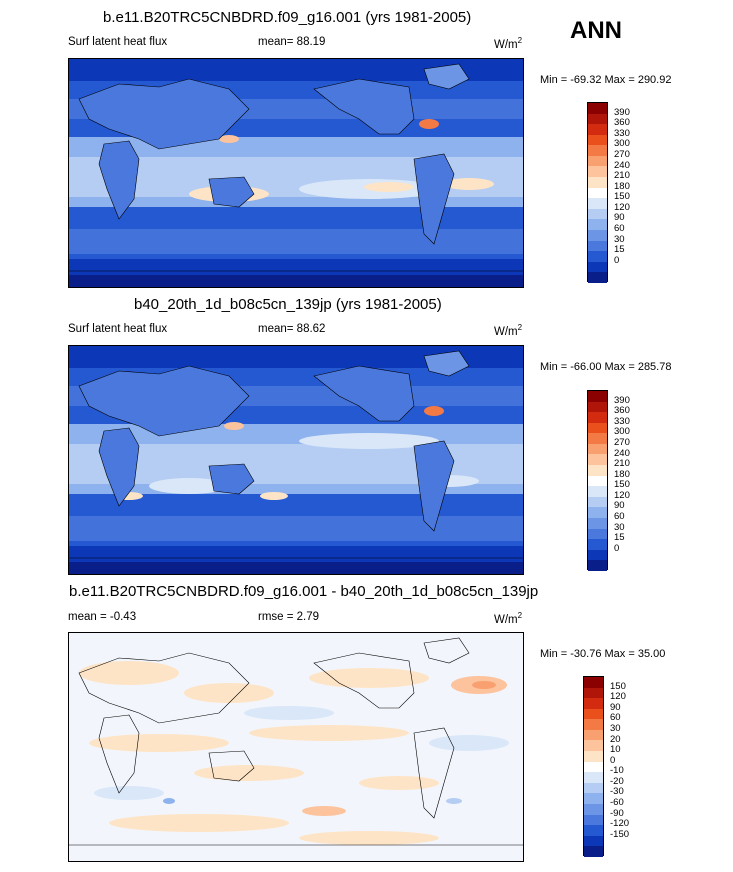 The height and width of the screenshot is (872, 733). Describe the element at coordinates (615, 750) in the screenshot. I see `colorbar-tick-label: 10` at that location.